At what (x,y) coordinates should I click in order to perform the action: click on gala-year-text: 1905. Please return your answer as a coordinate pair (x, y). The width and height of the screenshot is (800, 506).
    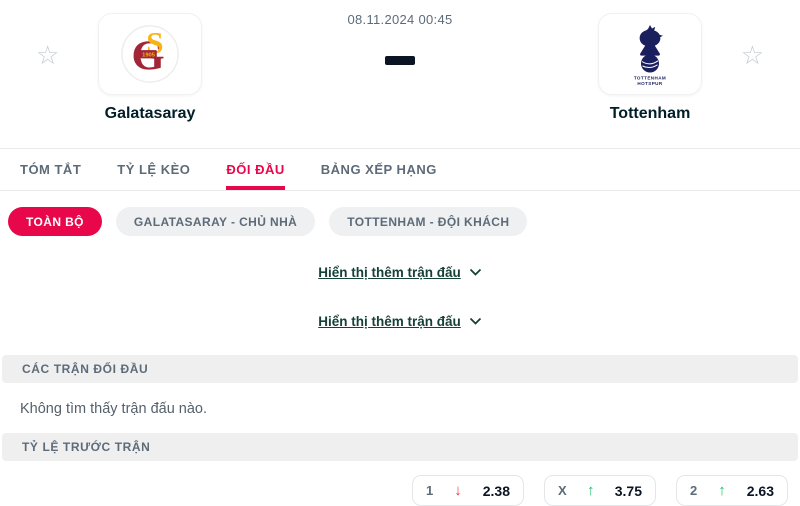
    Looking at the image, I should click on (149, 56).